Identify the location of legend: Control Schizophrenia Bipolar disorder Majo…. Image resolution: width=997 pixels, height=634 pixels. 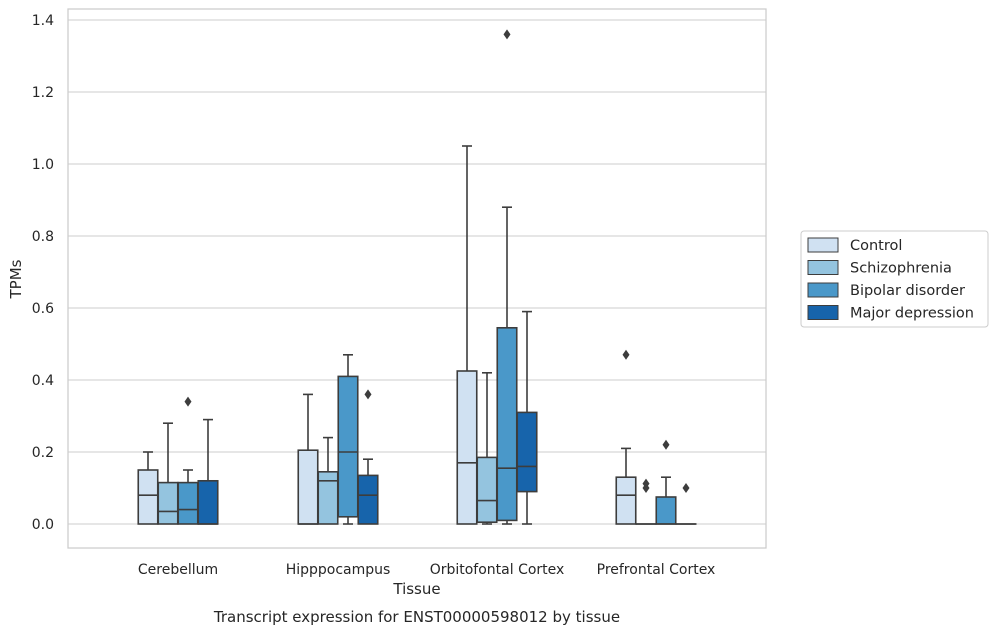
(894, 279).